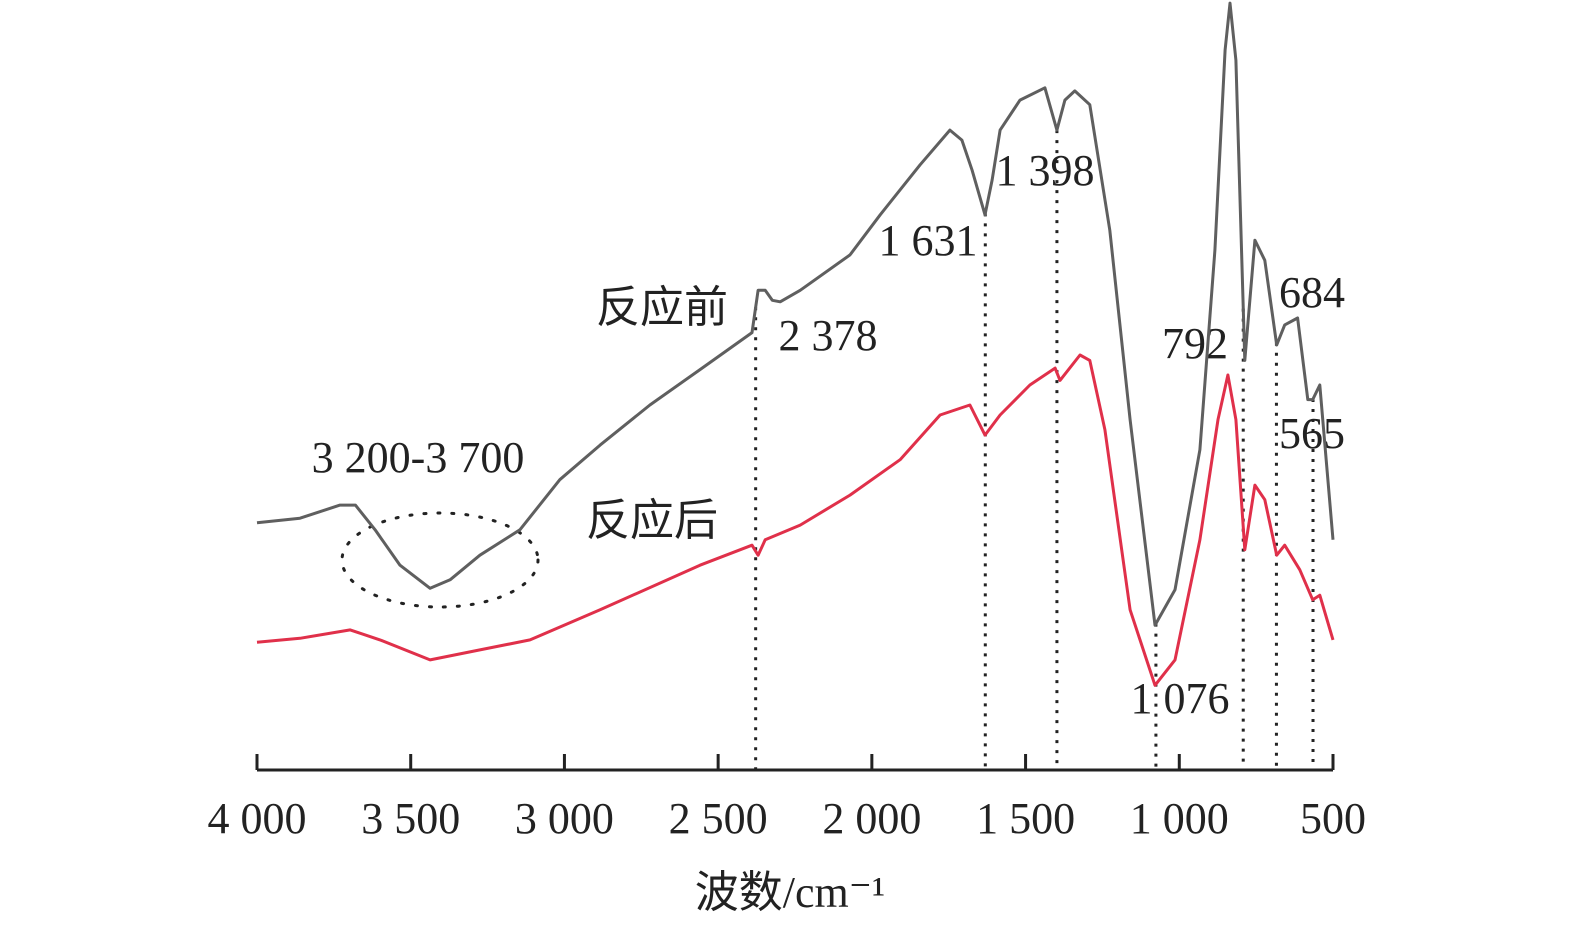 This screenshot has width=1575, height=936. Describe the element at coordinates (1180, 698) in the screenshot. I see `marker-label: 1 076` at that location.